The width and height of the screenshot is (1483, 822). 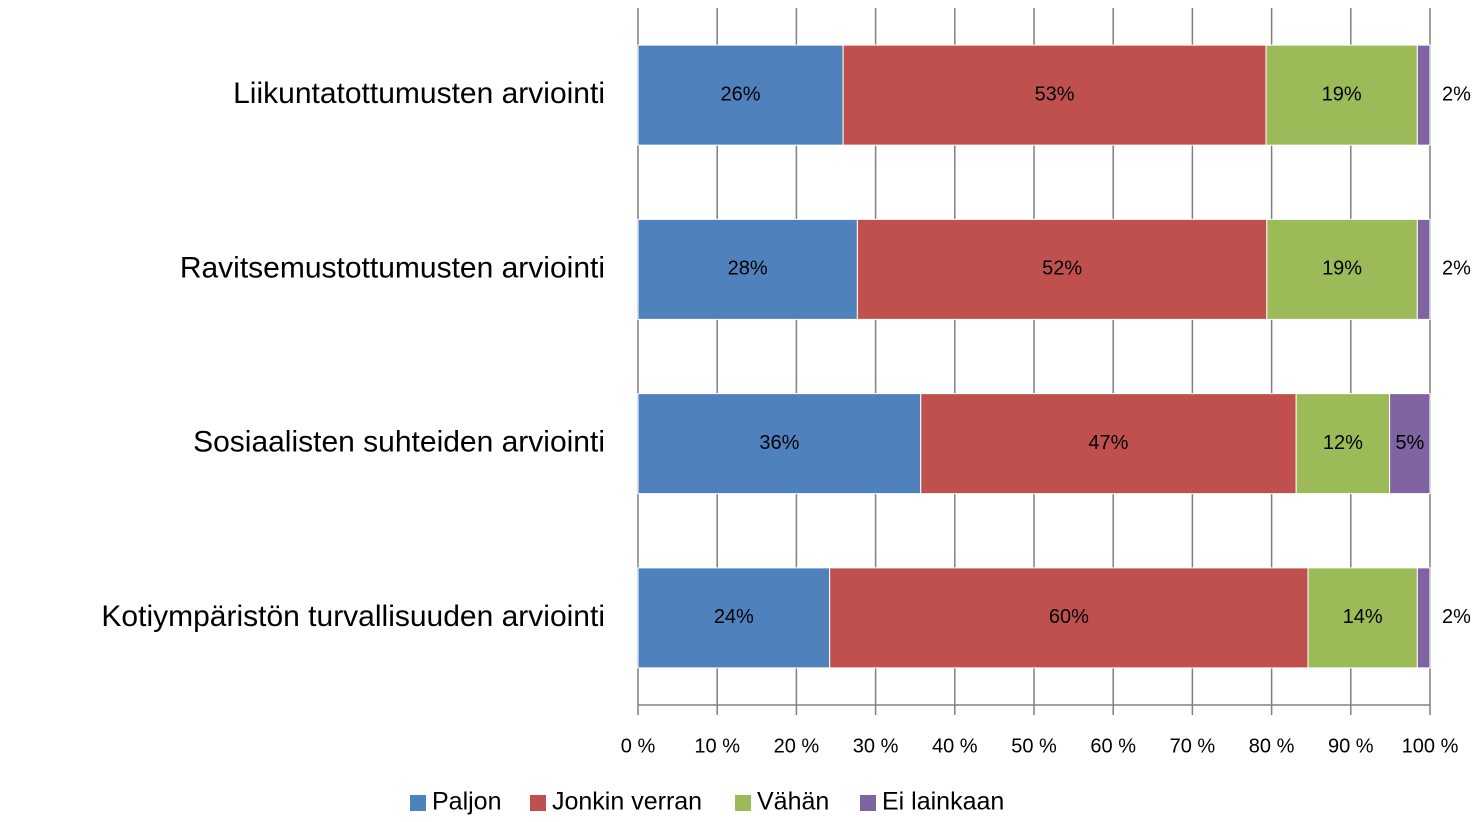 I want to click on x-tick-label: 50 %, so click(x=1034, y=746).